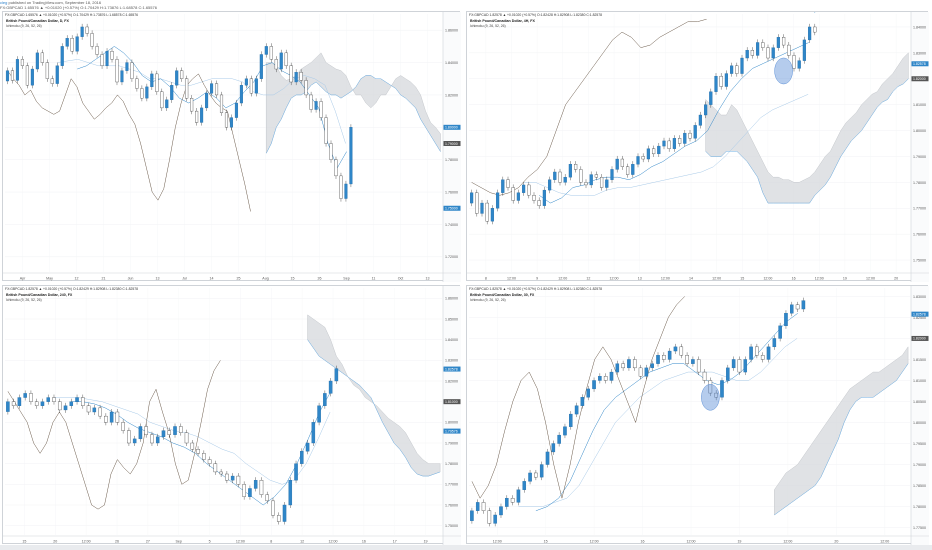 The width and height of the screenshot is (932, 550). I want to click on author-link: cleg, so click(4, 2).